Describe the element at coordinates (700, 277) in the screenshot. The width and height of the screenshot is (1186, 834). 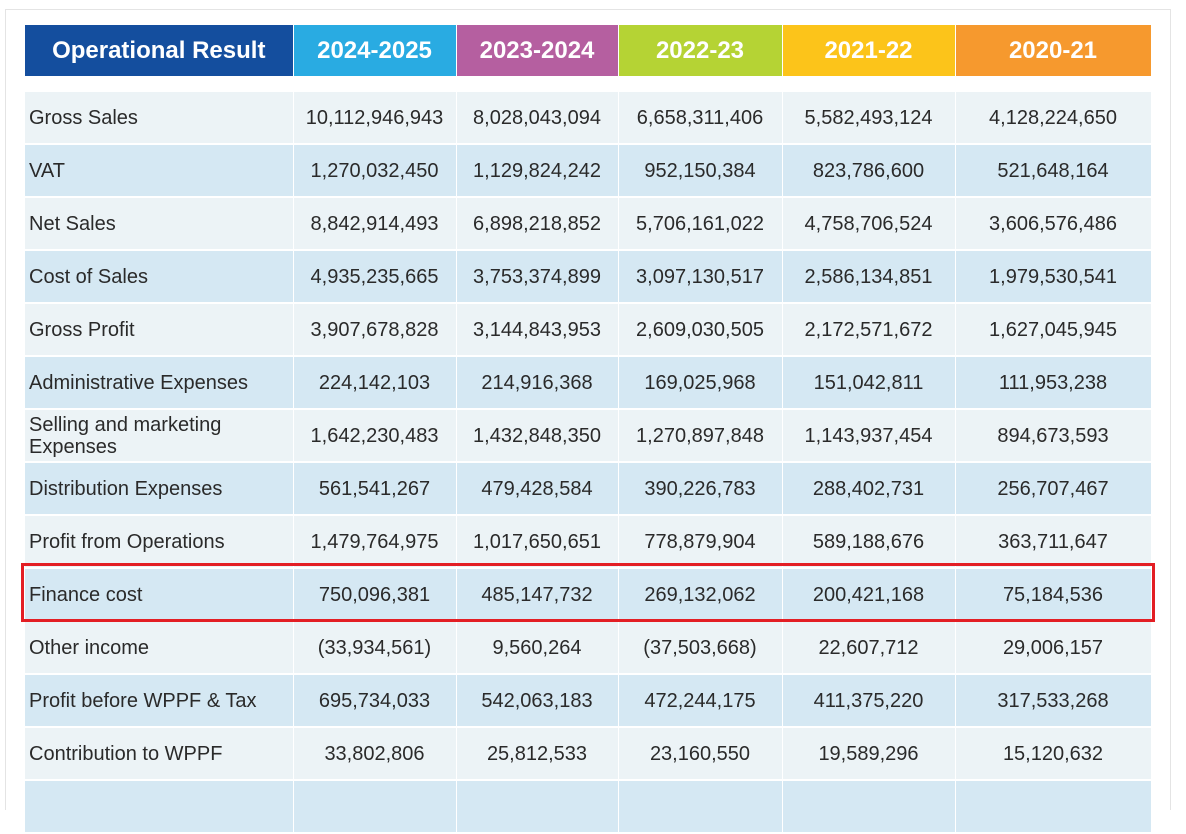
I see `cell-value: 3,097,130,517` at that location.